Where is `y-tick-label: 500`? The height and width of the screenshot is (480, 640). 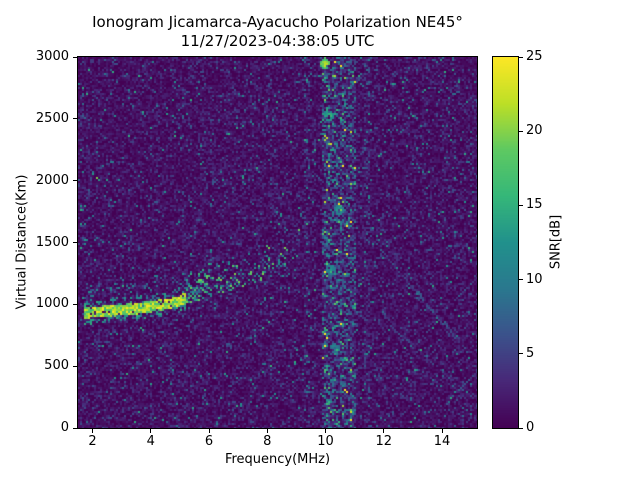 y-tick-label: 500 is located at coordinates (56, 366).